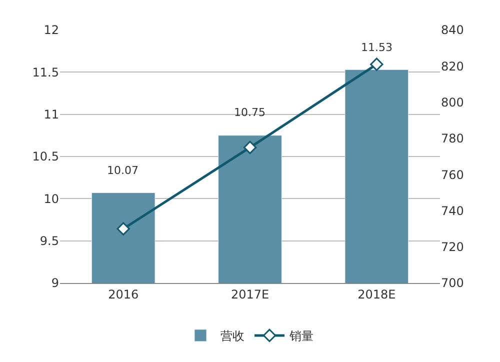 This screenshot has height=362, width=500. Describe the element at coordinates (45, 157) in the screenshot. I see `y-tick-label: 10.5` at that location.